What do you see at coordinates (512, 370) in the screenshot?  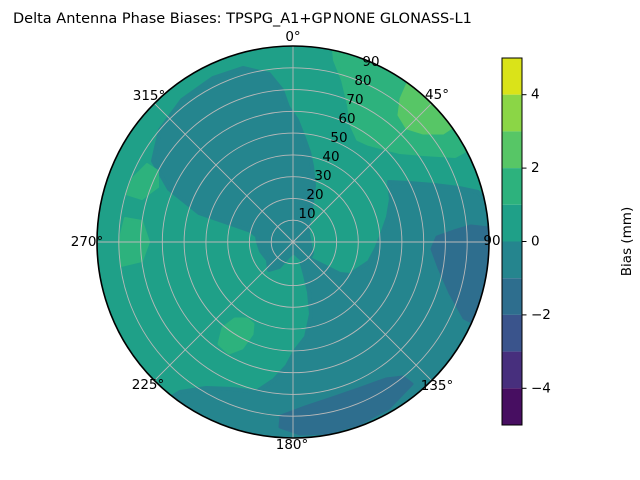 I see `colorbar-band-n4-n3` at bounding box center [512, 370].